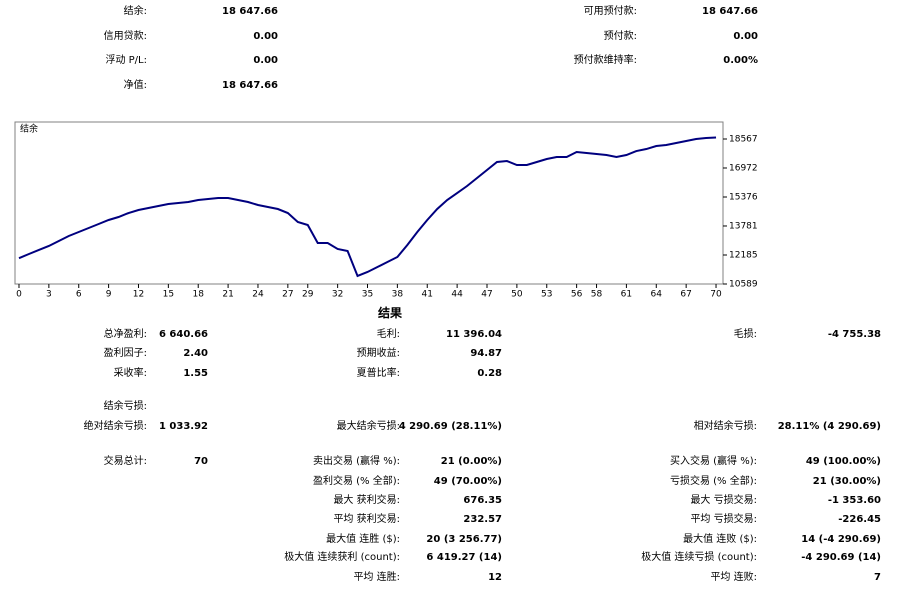 The height and width of the screenshot is (600, 913). I want to click on x-tick-label: 21, so click(227, 295).